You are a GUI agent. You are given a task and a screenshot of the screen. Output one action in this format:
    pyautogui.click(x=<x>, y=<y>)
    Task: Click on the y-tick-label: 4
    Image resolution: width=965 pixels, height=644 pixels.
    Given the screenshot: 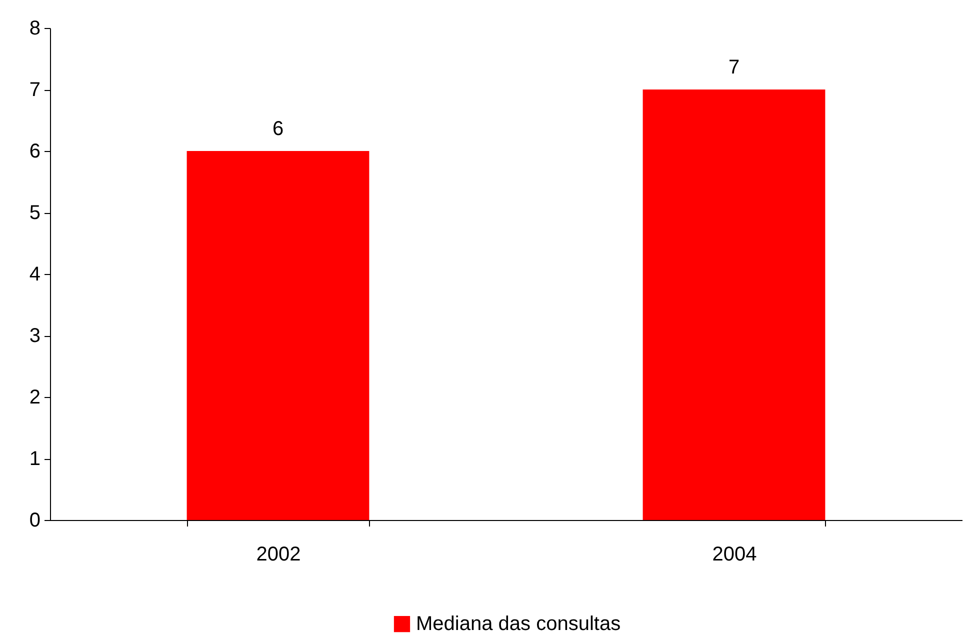 What is the action you would take?
    pyautogui.click(x=34, y=275)
    